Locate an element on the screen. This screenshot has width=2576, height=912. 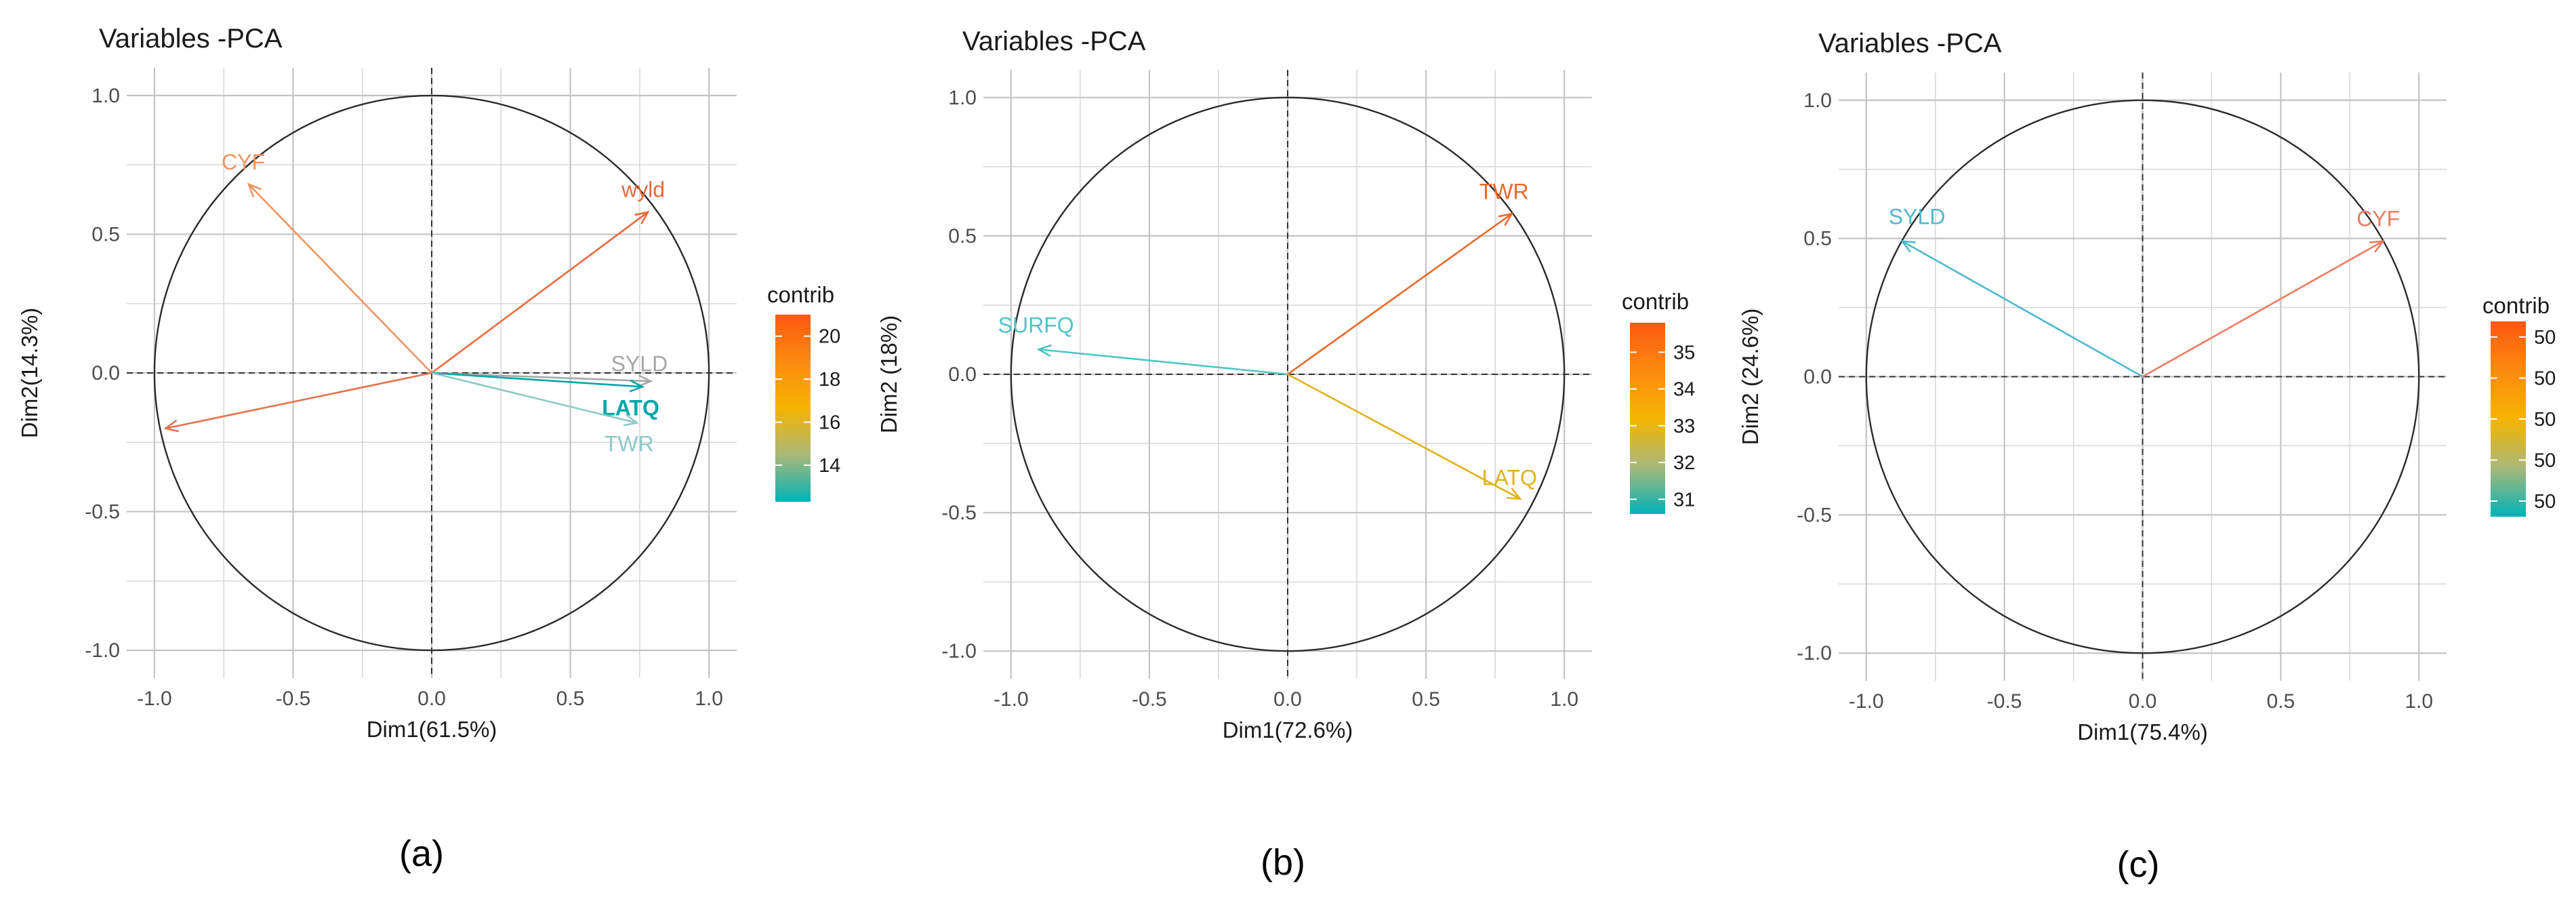
arrow-surfq: SURFQ is located at coordinates (1143, 344).